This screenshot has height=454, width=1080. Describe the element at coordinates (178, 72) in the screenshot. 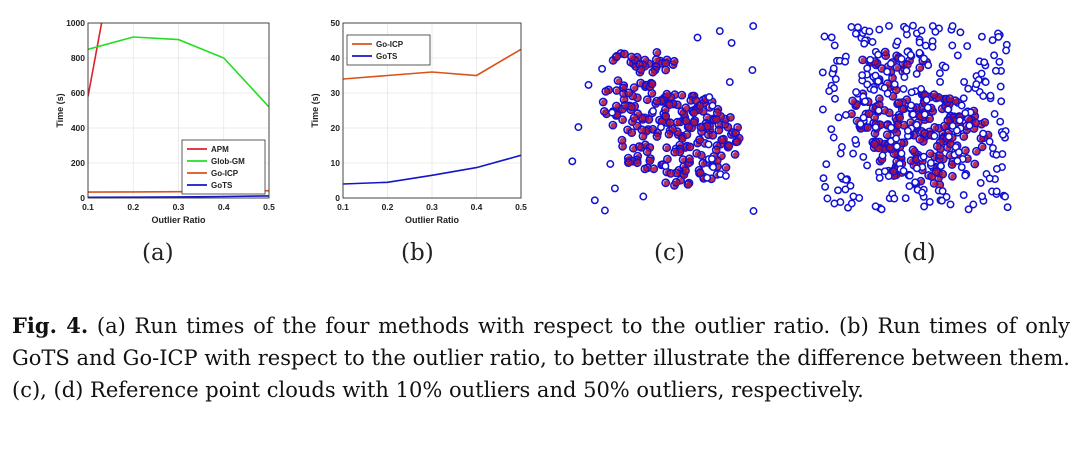

I see `series-line-glob-gm` at that location.